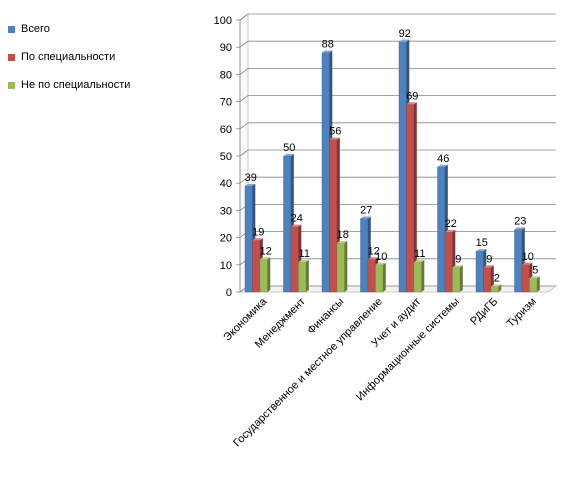 The width and height of the screenshot is (570, 482). Describe the element at coordinates (226, 184) in the screenshot. I see `y-tick-label: 40` at that location.